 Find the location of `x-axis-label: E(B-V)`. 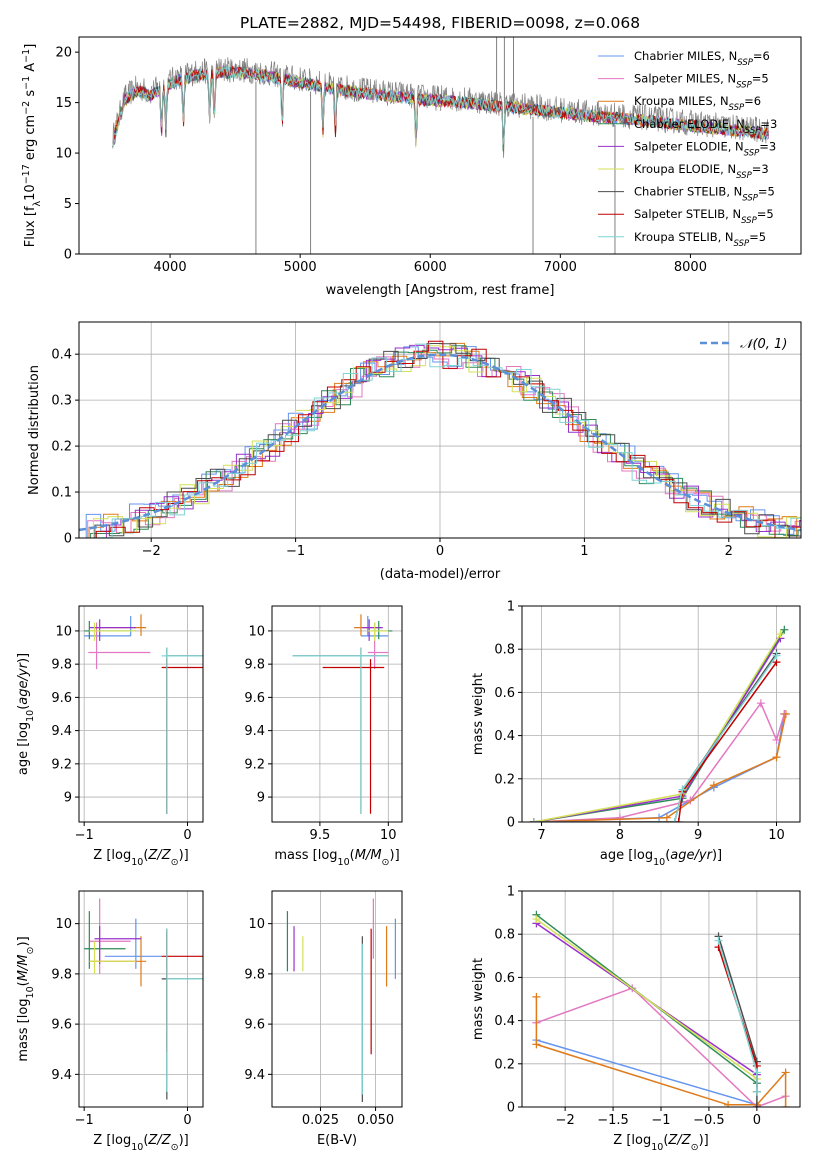

x-axis-label: E(B-V) is located at coordinates (337, 1140).